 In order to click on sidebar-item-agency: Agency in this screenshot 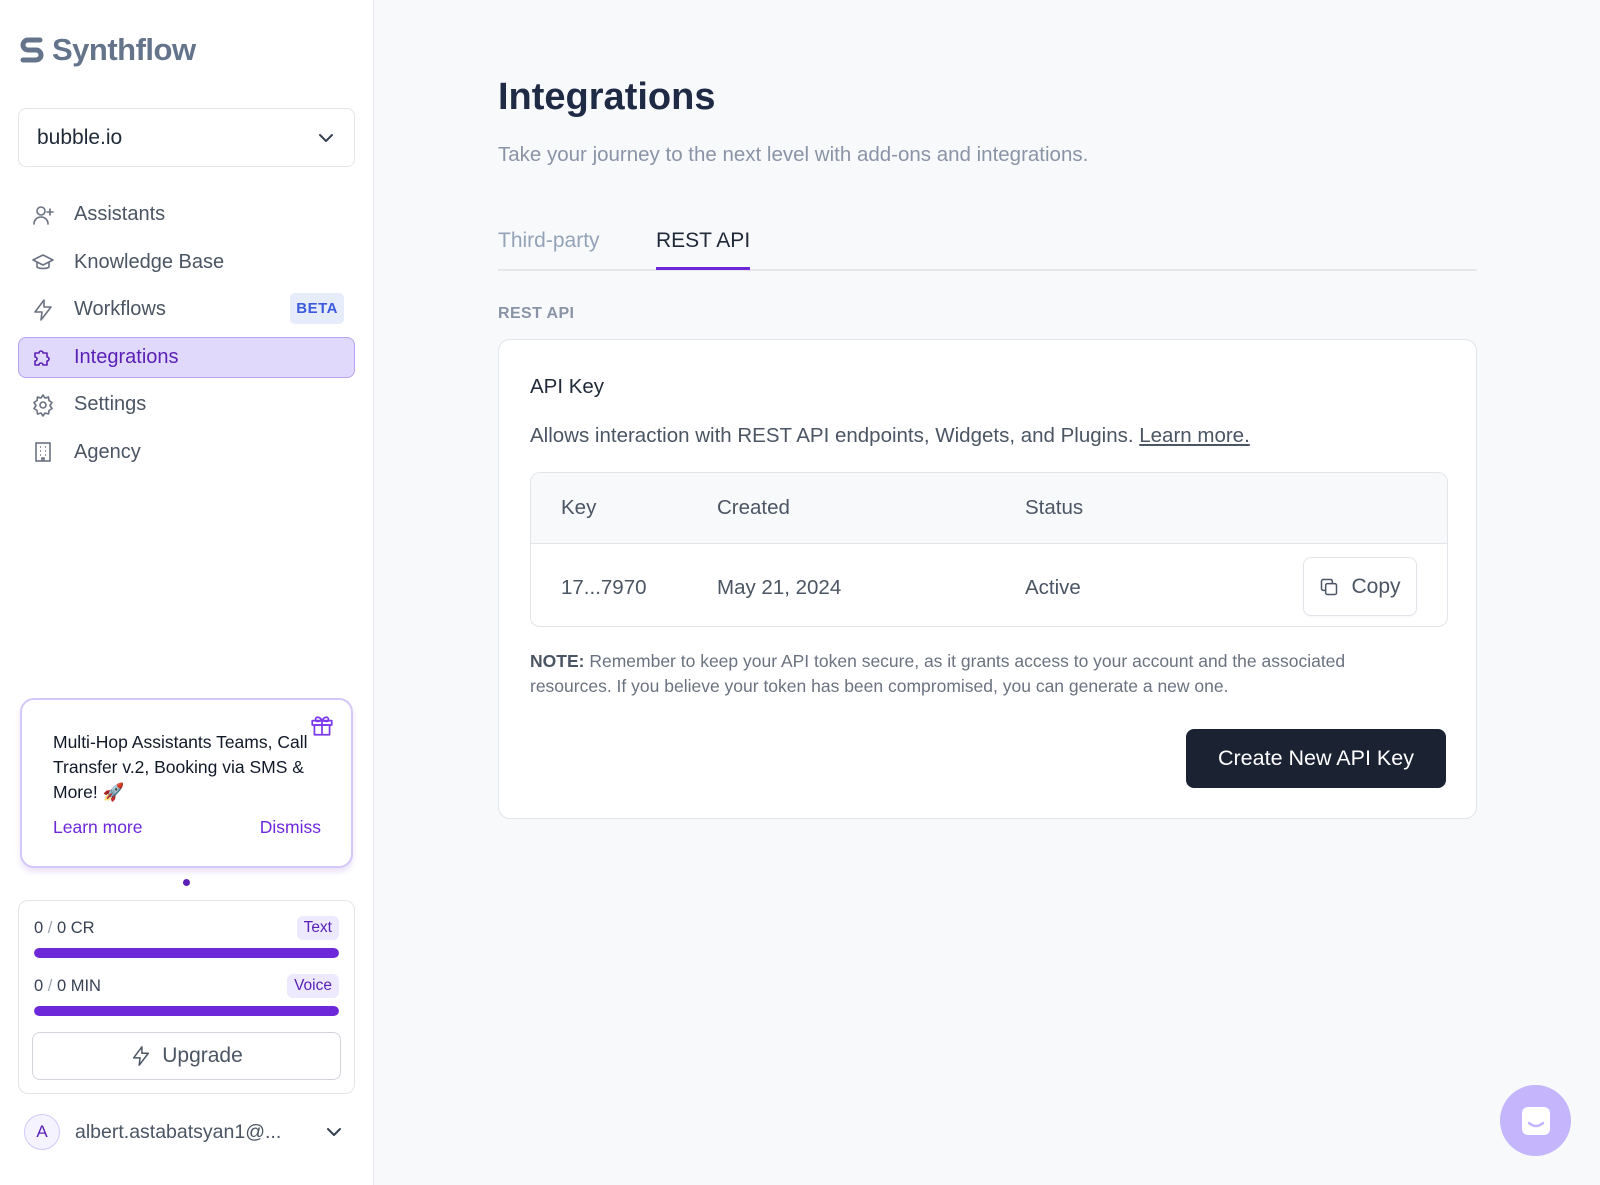, I will do `click(186, 452)`.